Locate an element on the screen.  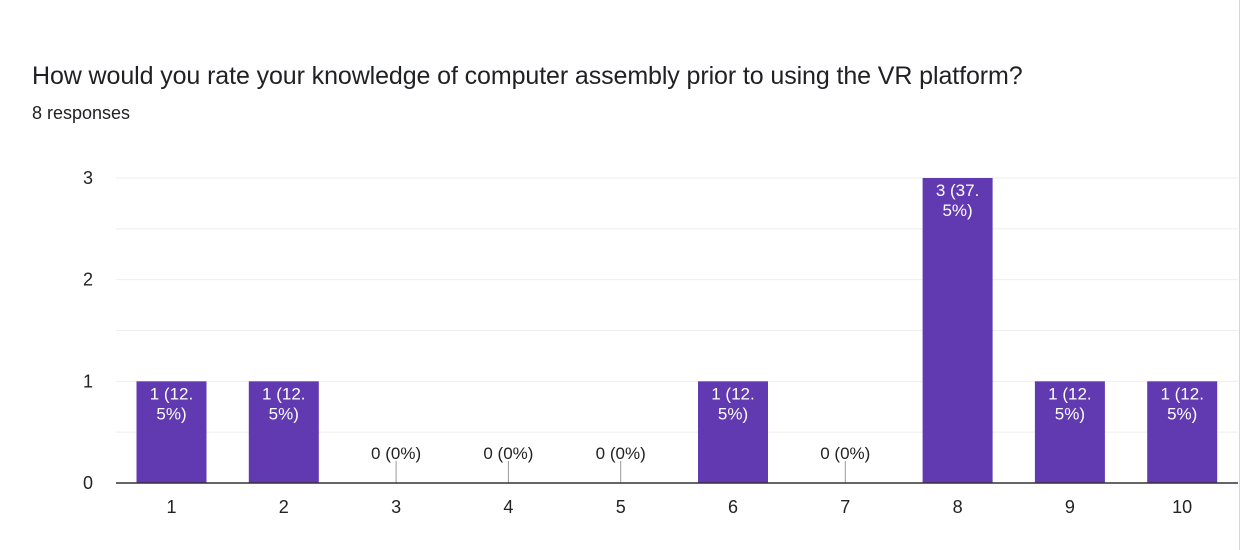
y-tick-label: 2 is located at coordinates (88, 280).